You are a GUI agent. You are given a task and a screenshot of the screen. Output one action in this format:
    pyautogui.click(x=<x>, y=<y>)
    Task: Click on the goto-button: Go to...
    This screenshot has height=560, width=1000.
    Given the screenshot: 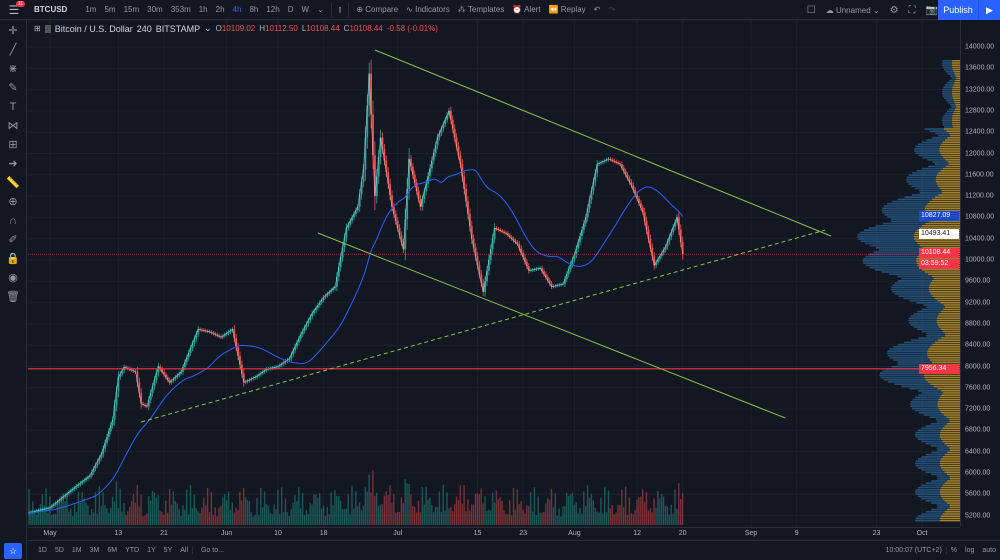 What is the action you would take?
    pyautogui.click(x=210, y=550)
    